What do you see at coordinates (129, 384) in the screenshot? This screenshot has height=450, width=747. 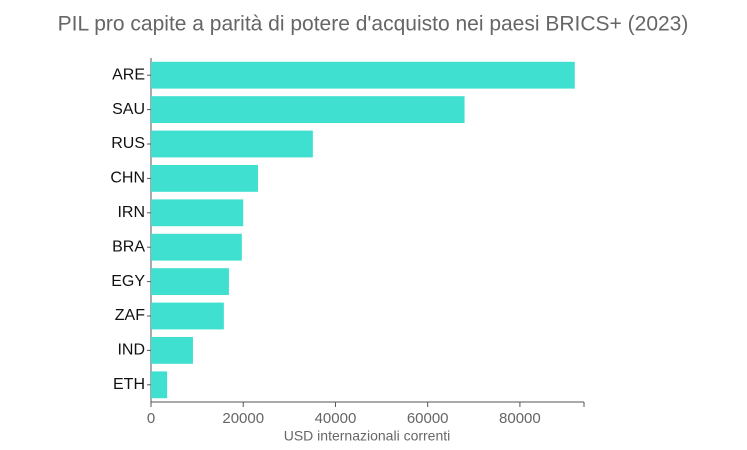 I see `y-tick-label: ETH` at bounding box center [129, 384].